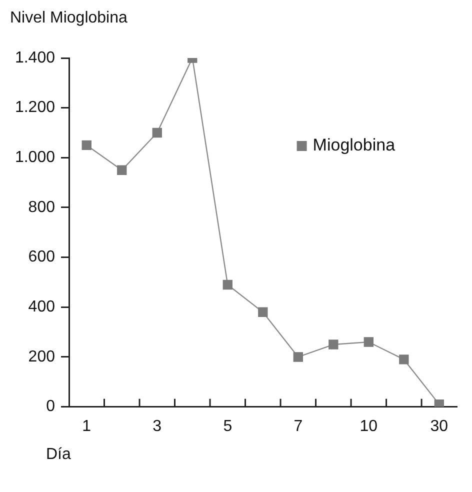 The image size is (472, 492). What do you see at coordinates (35, 107) in the screenshot?
I see `y-tick-label: 1.200` at bounding box center [35, 107].